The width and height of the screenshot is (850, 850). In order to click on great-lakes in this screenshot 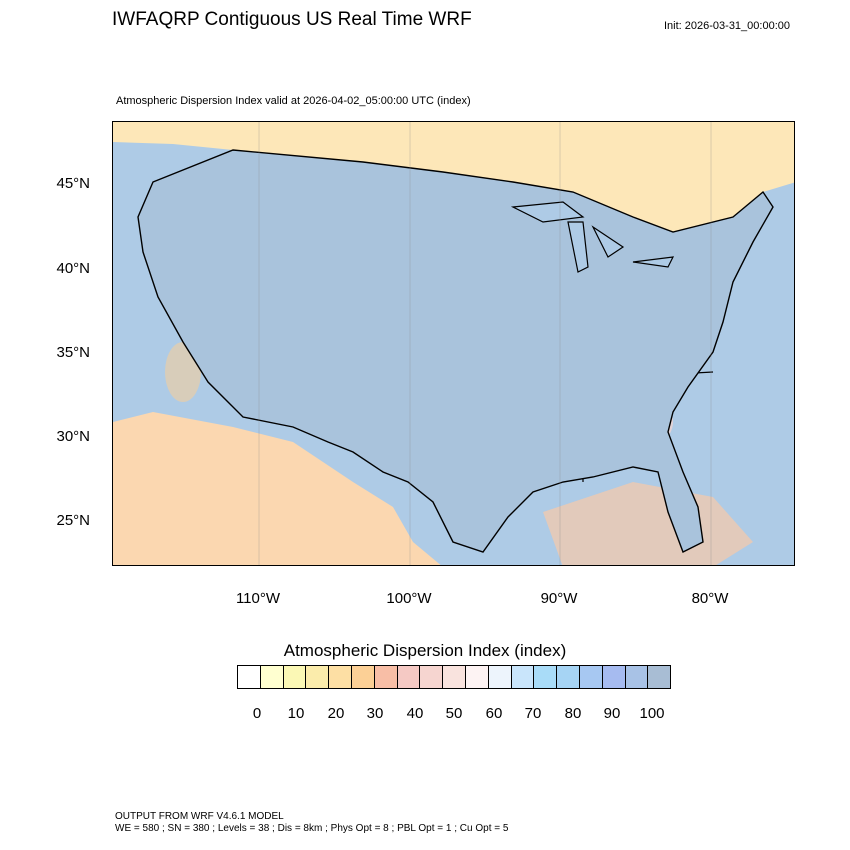, I will do `click(592, 237)`.